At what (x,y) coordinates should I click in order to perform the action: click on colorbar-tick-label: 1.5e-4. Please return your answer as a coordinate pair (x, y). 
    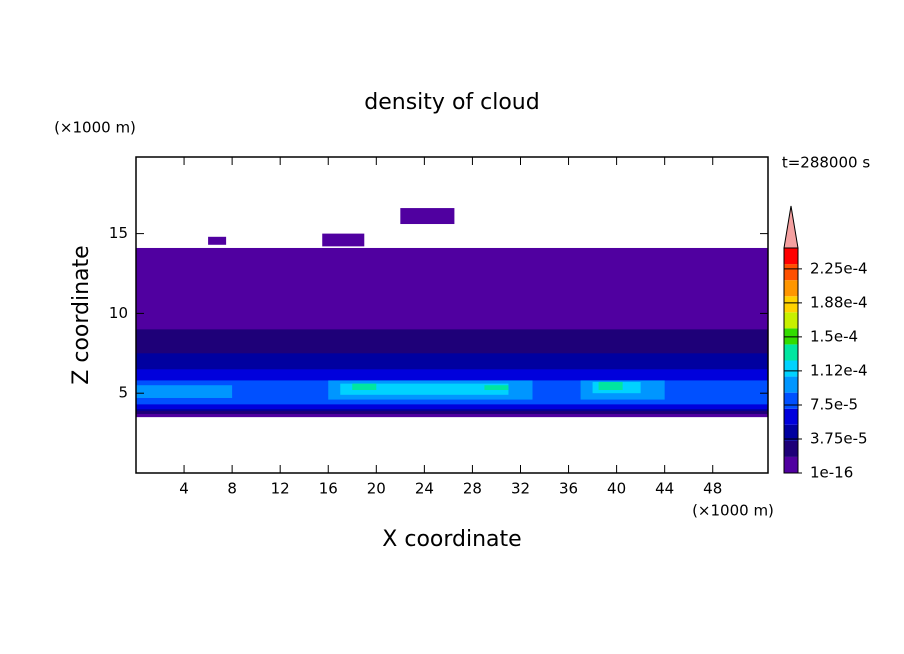
    Looking at the image, I should click on (834, 336).